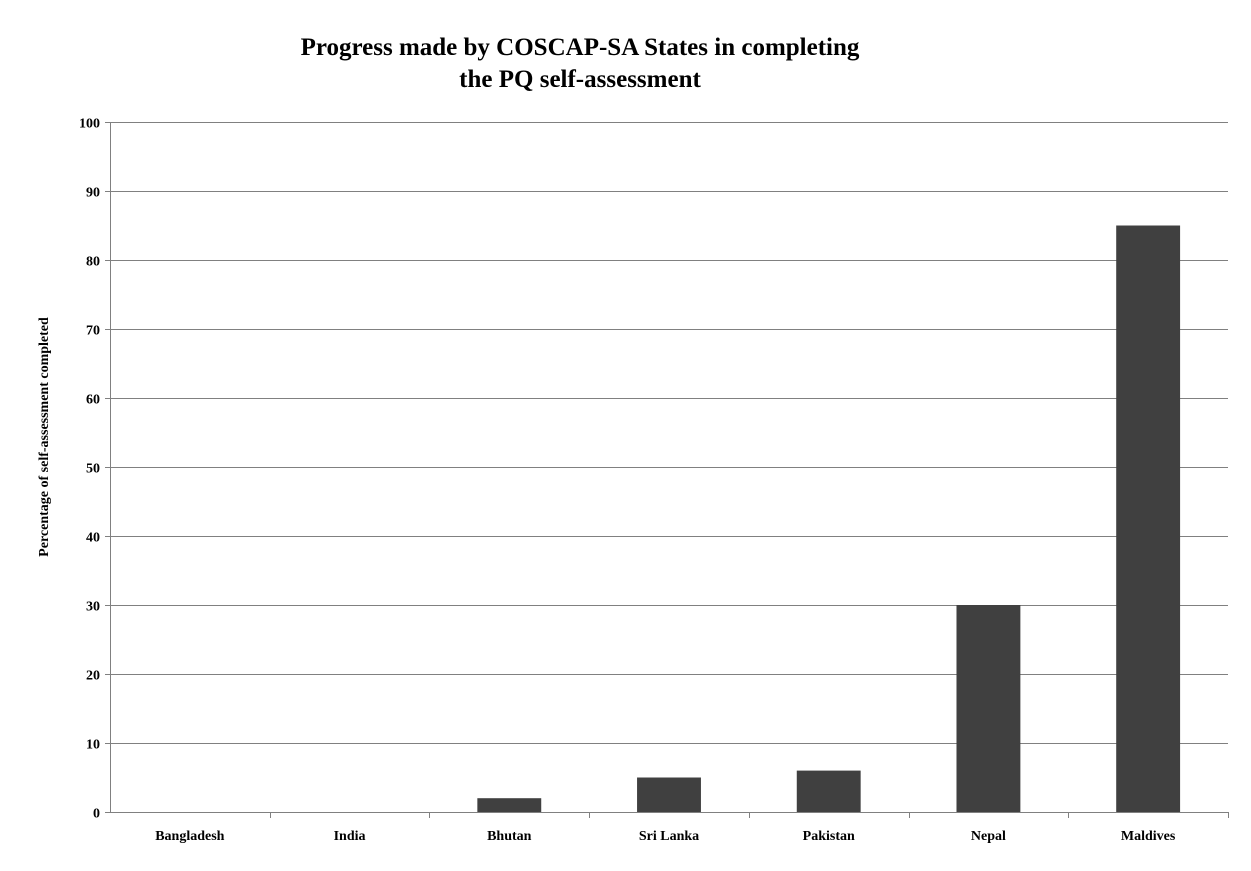 The height and width of the screenshot is (871, 1251). I want to click on y-tick-label: 60, so click(93, 400).